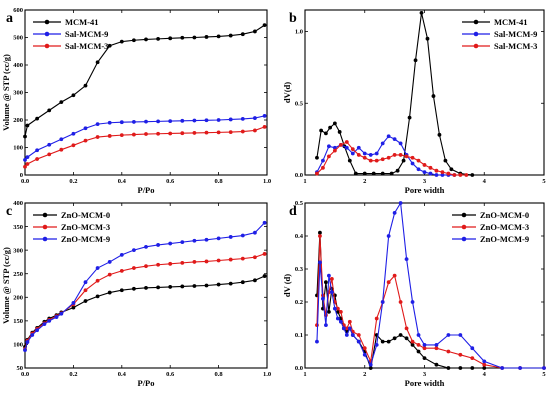 The height and width of the screenshot is (400, 550). I want to click on x-tick-label: 0.6, so click(170, 181).